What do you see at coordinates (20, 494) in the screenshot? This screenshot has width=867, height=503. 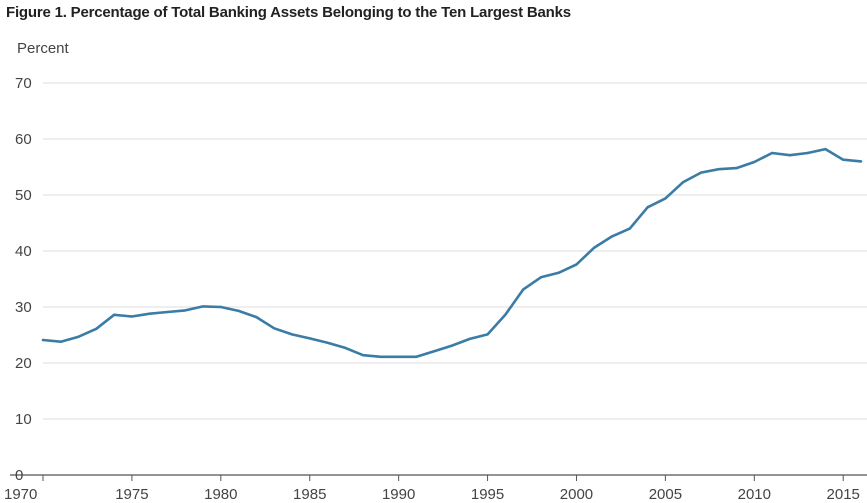 I see `x-tick-label: 1970` at bounding box center [20, 494].